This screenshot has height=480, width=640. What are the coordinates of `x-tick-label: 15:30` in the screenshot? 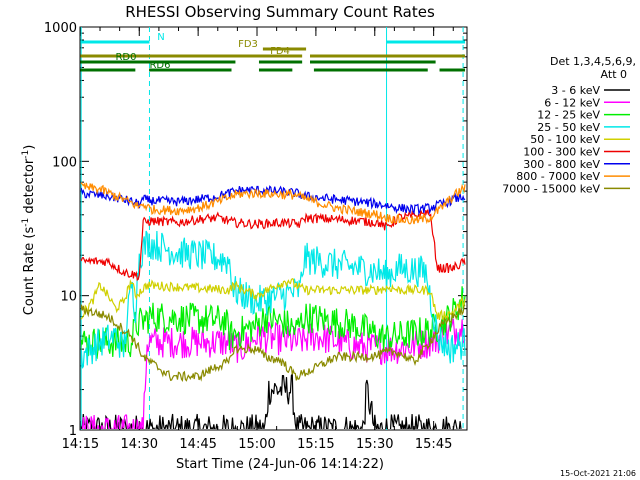 It's located at (374, 444).